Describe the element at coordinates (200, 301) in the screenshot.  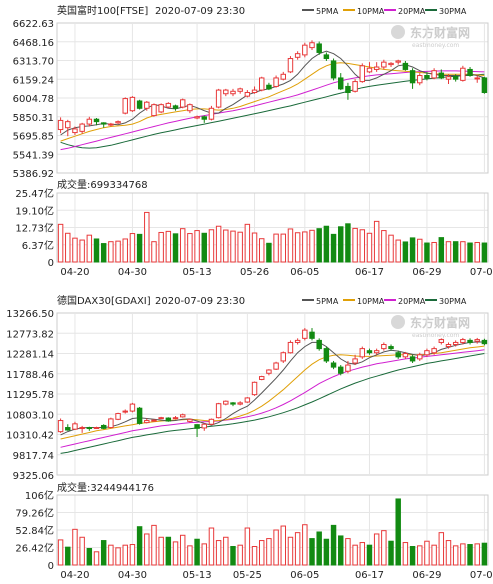
I see `chart-timestamp: 2020-07-09 23:30` at that location.